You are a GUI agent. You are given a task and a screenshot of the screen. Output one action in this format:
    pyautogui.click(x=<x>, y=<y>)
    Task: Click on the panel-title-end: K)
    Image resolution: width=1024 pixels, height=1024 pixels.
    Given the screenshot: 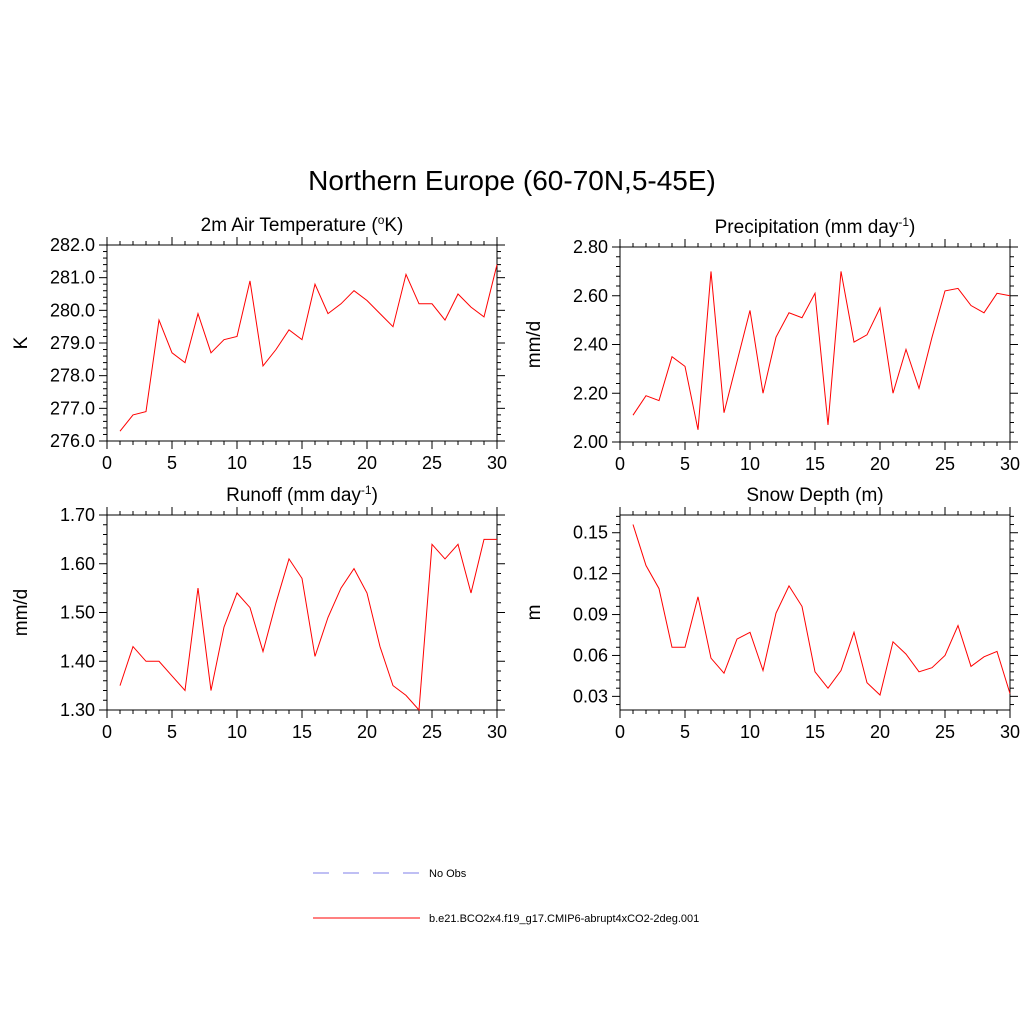 What is the action you would take?
    pyautogui.click(x=393, y=225)
    